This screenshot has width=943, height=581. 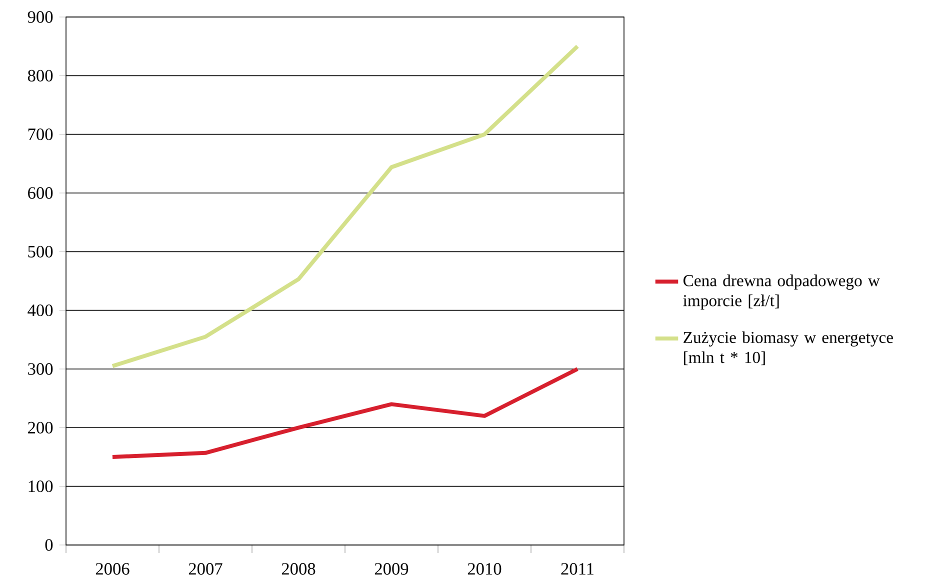 What do you see at coordinates (40, 193) in the screenshot?
I see `y-tick-label: 600` at bounding box center [40, 193].